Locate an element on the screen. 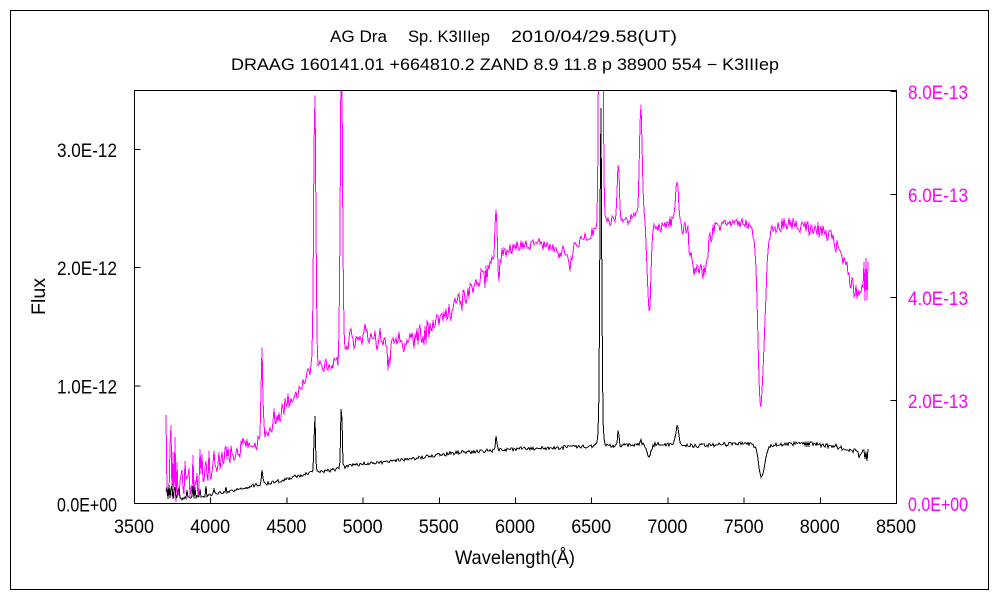 This screenshot has width=1000, height=600. svg-text: 4000 is located at coordinates (210, 527).